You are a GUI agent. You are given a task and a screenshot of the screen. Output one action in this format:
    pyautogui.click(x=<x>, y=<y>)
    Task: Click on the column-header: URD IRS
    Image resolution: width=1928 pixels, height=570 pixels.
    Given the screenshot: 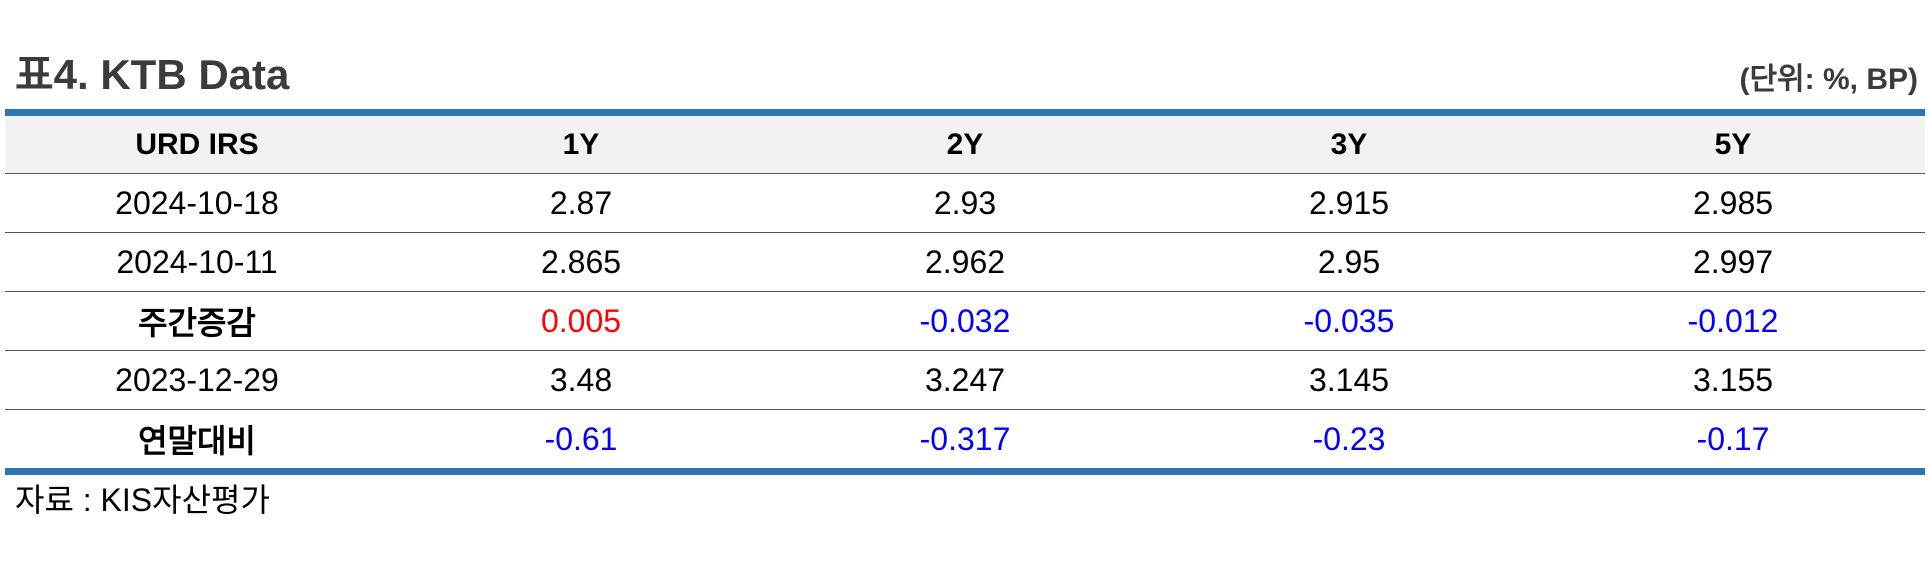 What is the action you would take?
    pyautogui.click(x=197, y=143)
    